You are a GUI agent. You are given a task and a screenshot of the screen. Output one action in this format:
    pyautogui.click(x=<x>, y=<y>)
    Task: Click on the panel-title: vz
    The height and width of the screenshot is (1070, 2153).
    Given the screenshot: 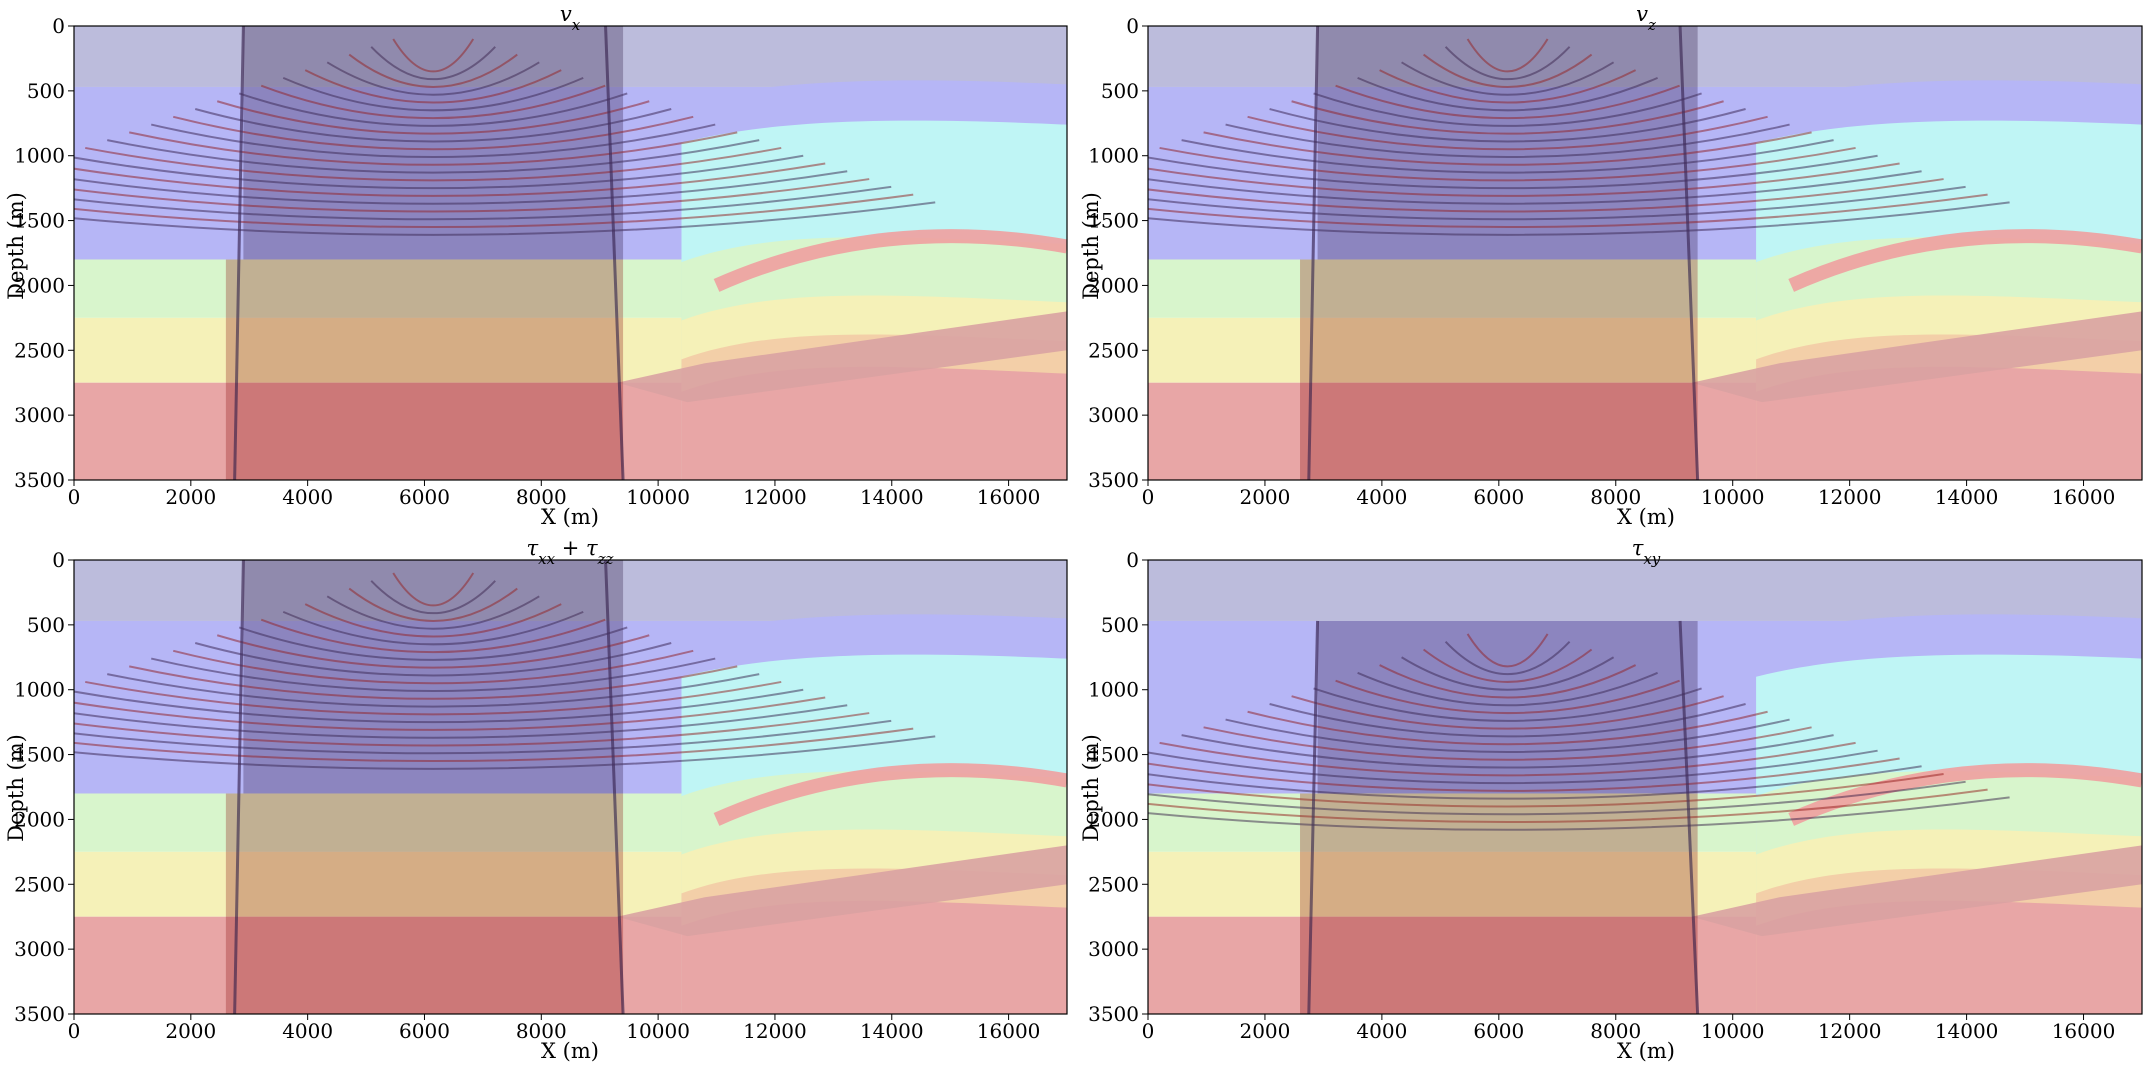 What is the action you would take?
    pyautogui.click(x=1646, y=18)
    